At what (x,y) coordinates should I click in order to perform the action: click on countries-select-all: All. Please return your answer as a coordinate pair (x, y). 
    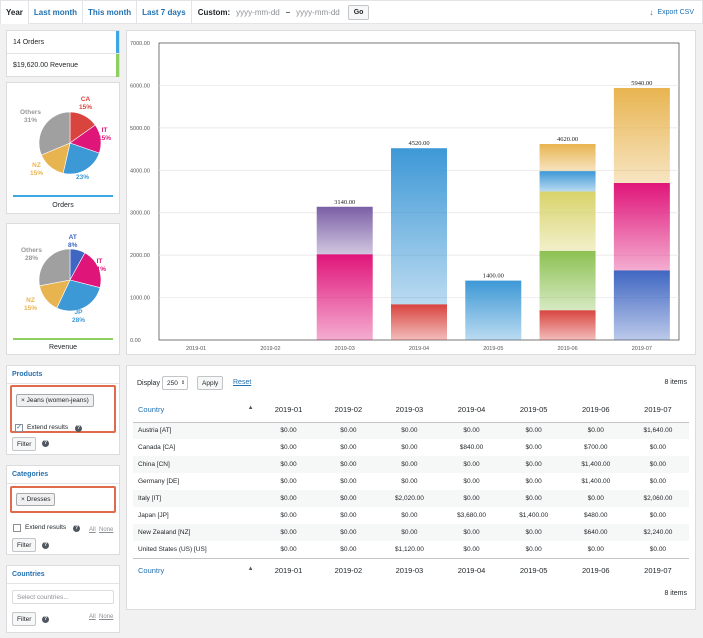
    Looking at the image, I should click on (92, 617).